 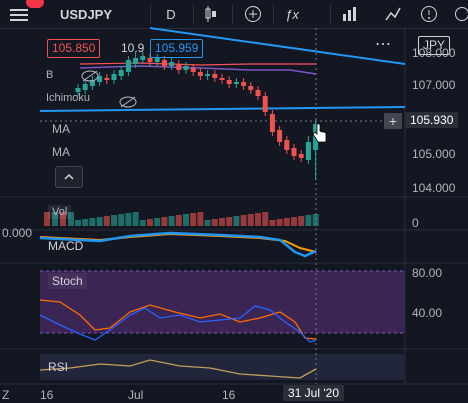 I want to click on time-tick: Jul, so click(x=136, y=395).